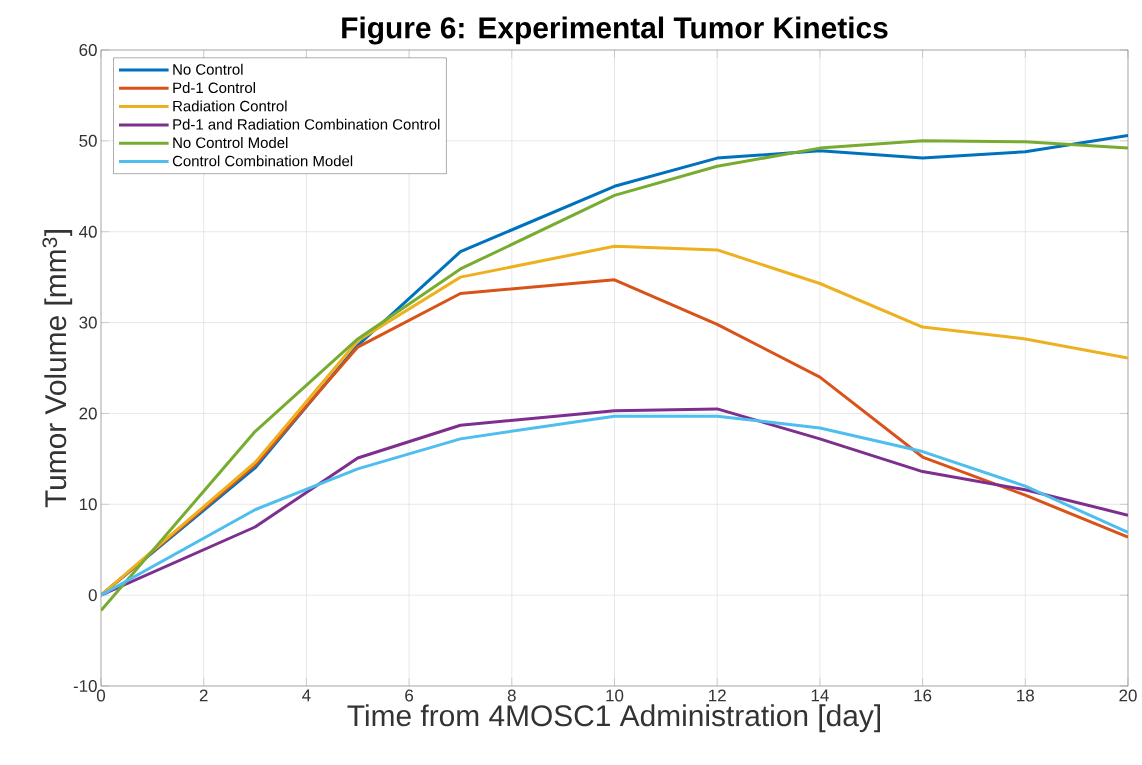 The height and width of the screenshot is (765, 1142). Describe the element at coordinates (203, 695) in the screenshot. I see `x-tick-label: 2` at that location.